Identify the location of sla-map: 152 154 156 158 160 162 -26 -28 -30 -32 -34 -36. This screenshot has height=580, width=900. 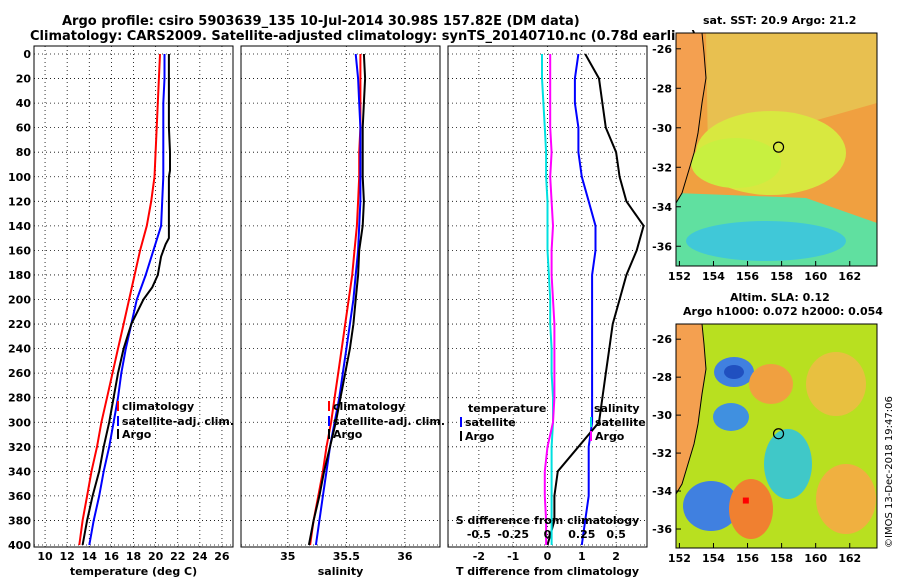
(765, 444).